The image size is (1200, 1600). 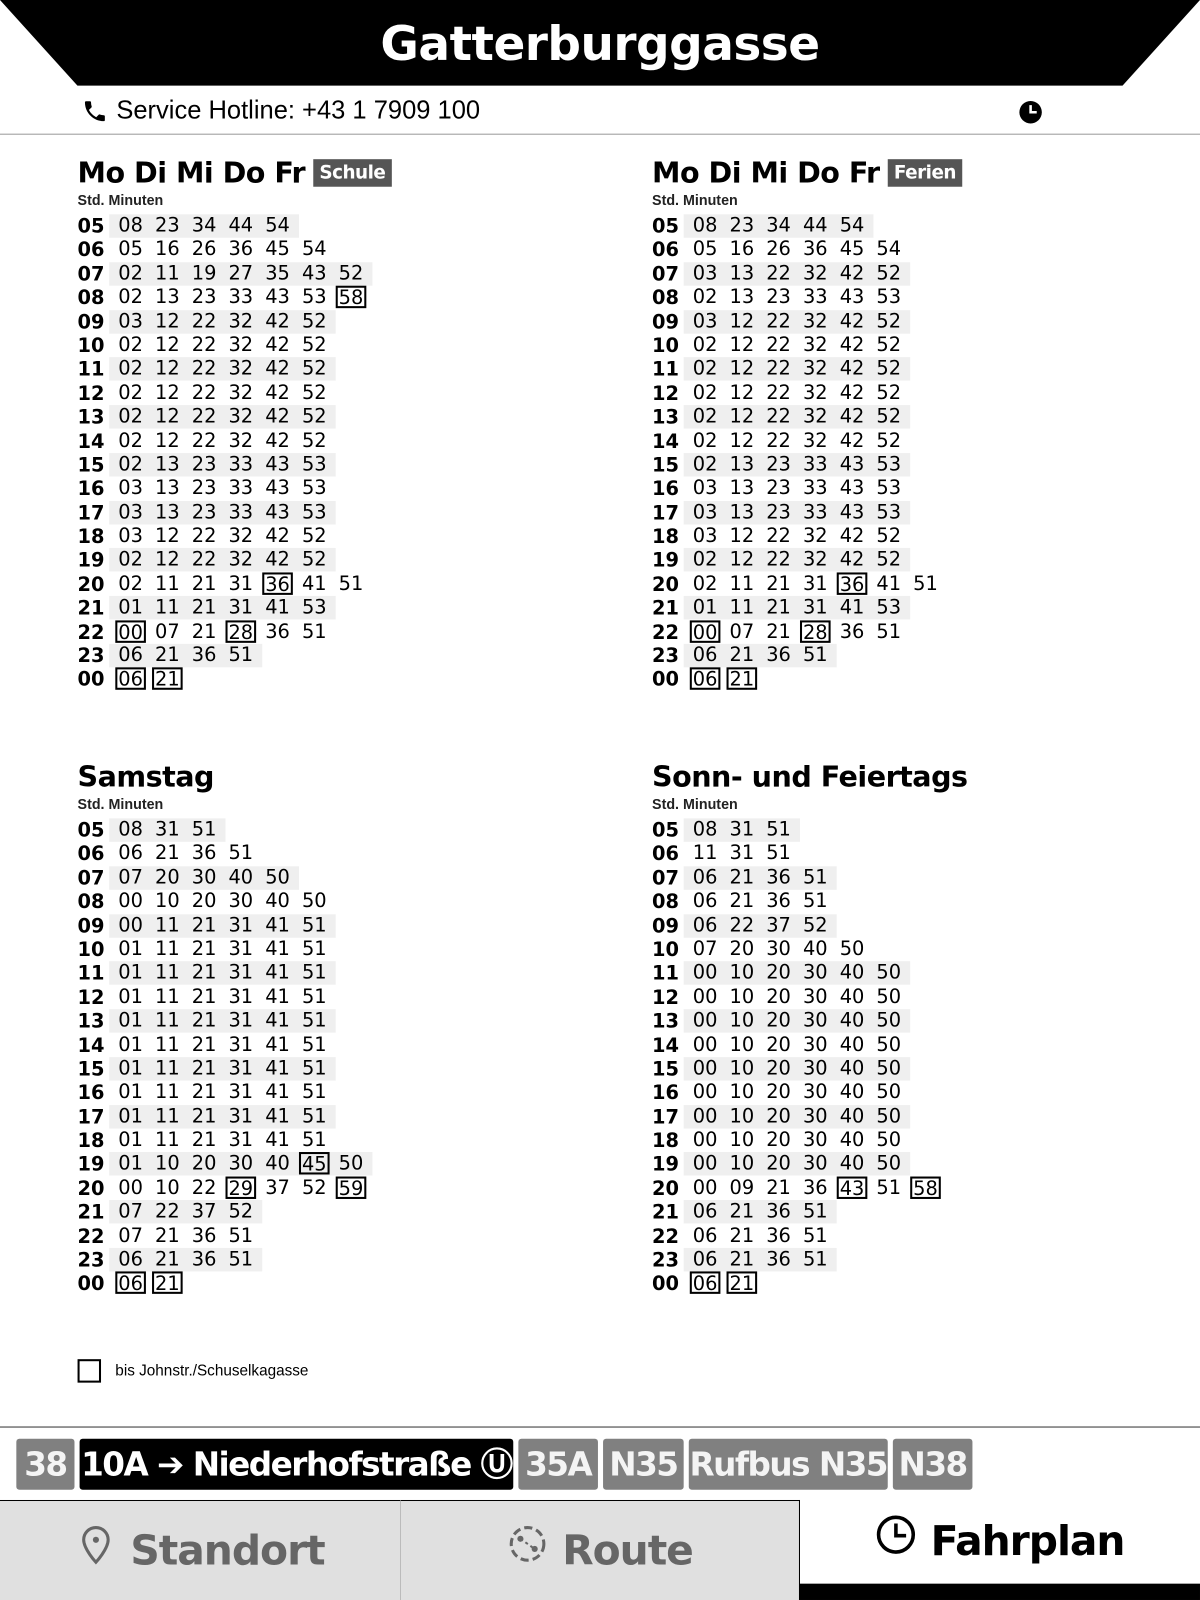 I want to click on table-row: 08 06 21 36 51, so click(x=809, y=902).